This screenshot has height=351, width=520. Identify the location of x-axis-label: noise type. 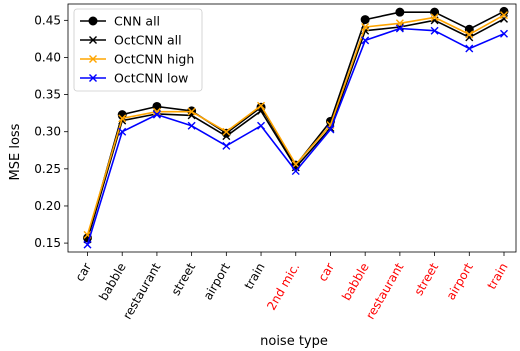
(294, 341).